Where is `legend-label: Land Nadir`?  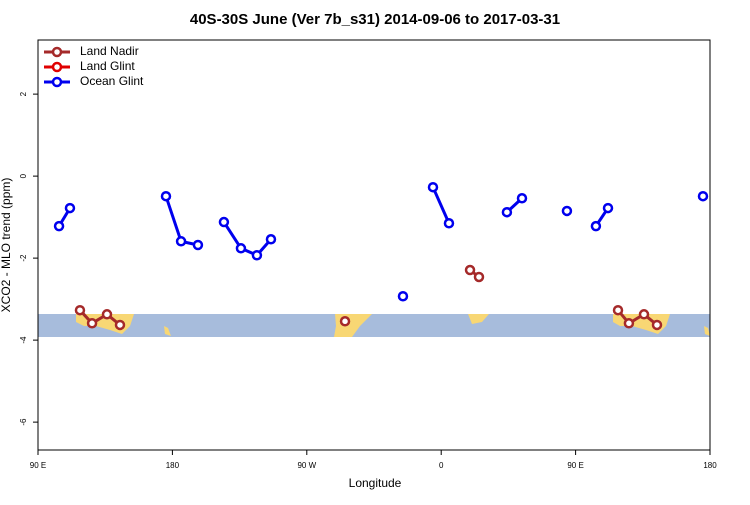 legend-label: Land Nadir is located at coordinates (109, 51).